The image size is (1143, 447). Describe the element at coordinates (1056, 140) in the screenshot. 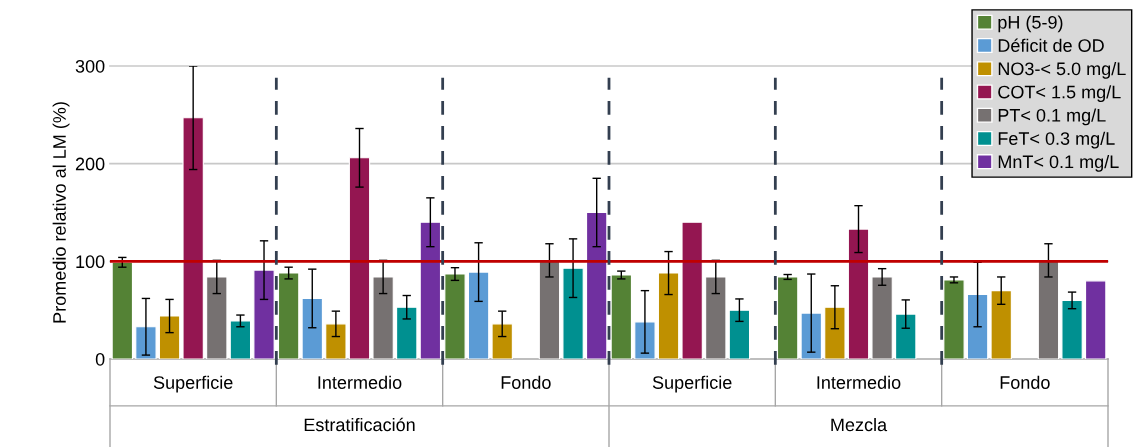

I see `legend-label: FeT< 0.3 mg/L` at that location.